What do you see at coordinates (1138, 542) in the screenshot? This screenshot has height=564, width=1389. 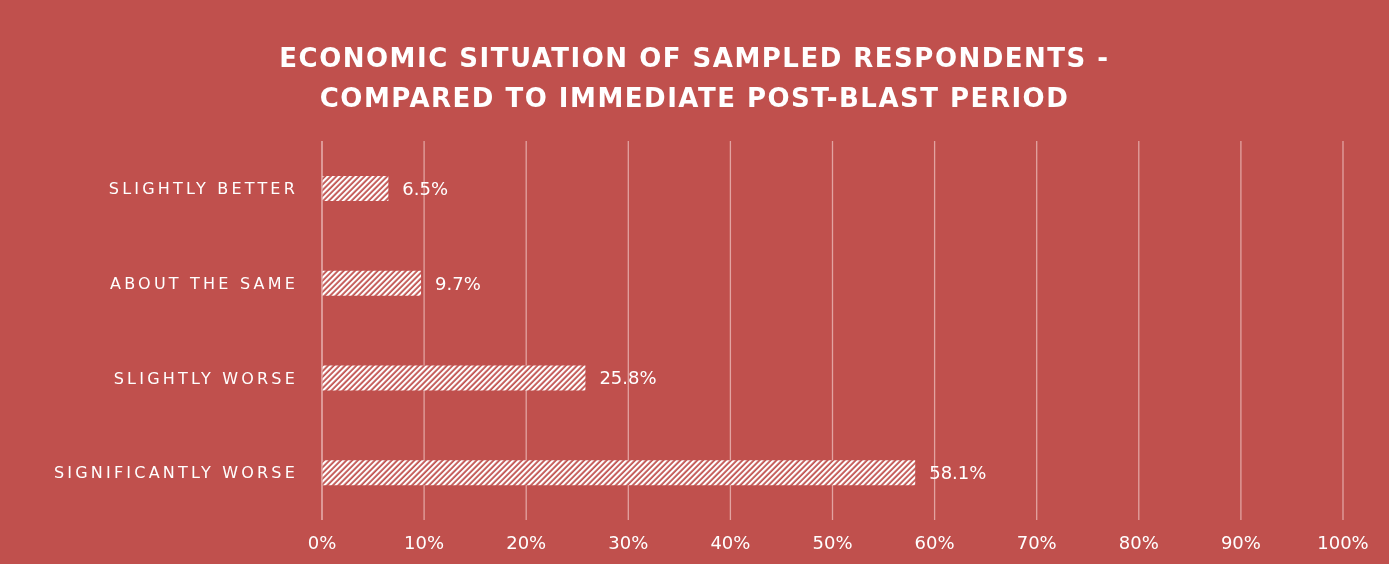 I see `x-tick-label: 80%` at bounding box center [1138, 542].